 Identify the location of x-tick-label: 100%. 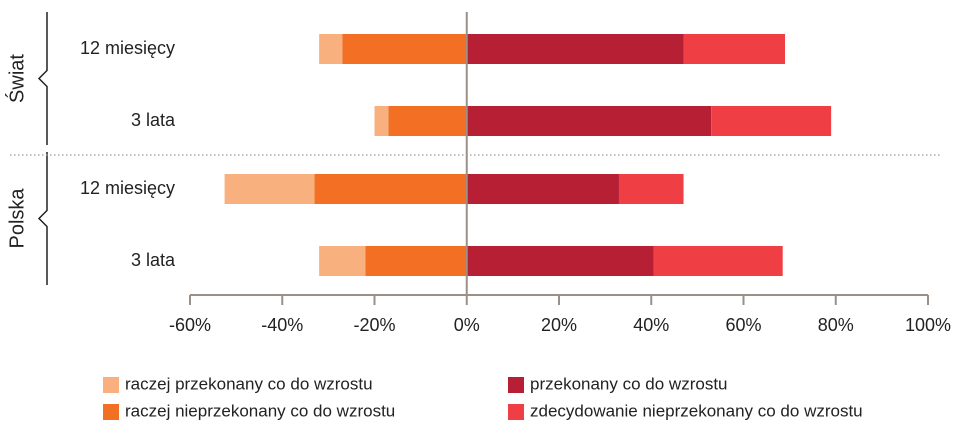
(928, 325).